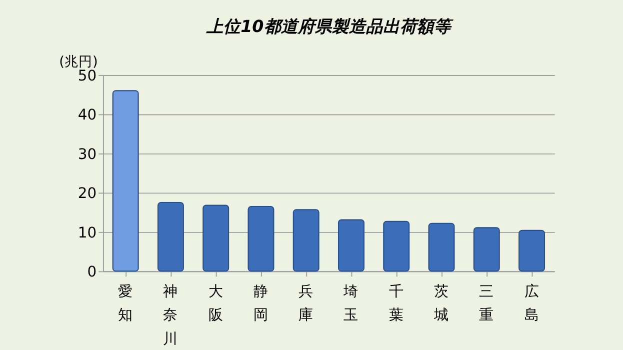  What do you see at coordinates (87, 233) in the screenshot?
I see `y-tick-label: 10` at bounding box center [87, 233].